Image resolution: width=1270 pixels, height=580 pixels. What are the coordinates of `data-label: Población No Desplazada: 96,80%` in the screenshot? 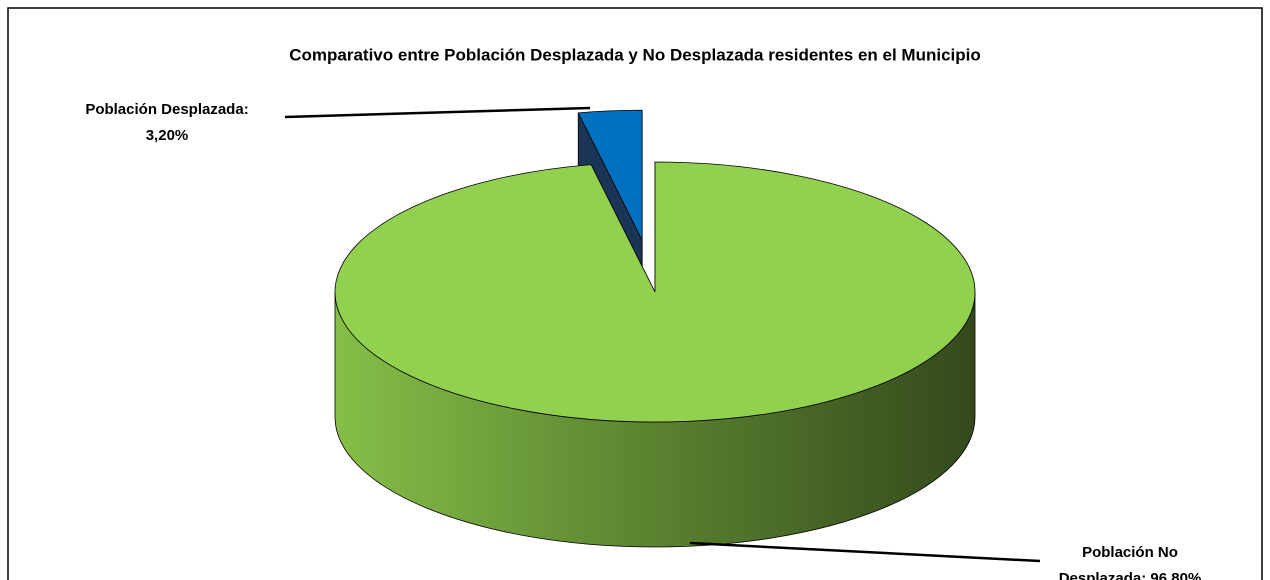 It's located at (1130, 562).